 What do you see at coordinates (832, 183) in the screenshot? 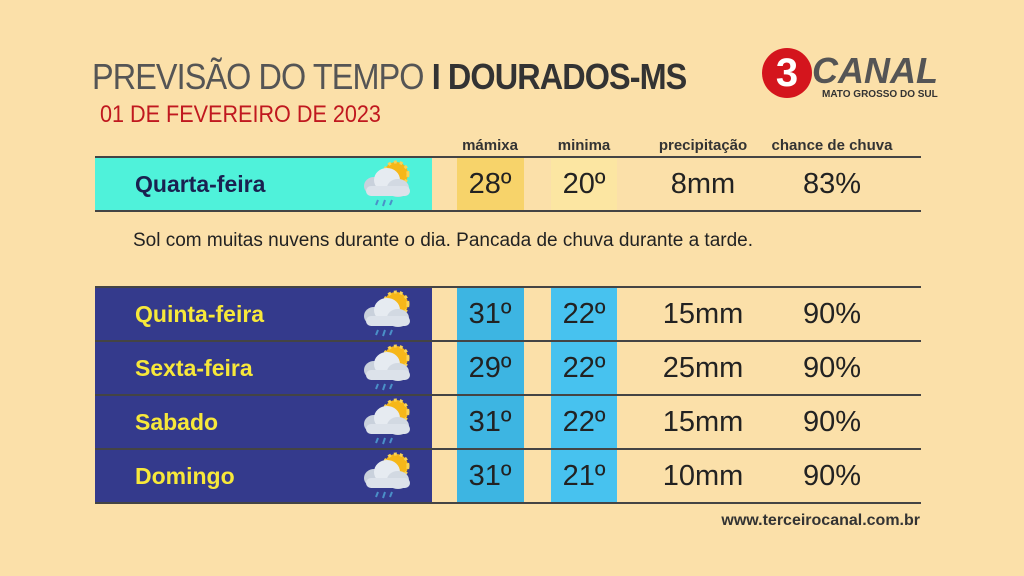
I see `value: 83%` at bounding box center [832, 183].